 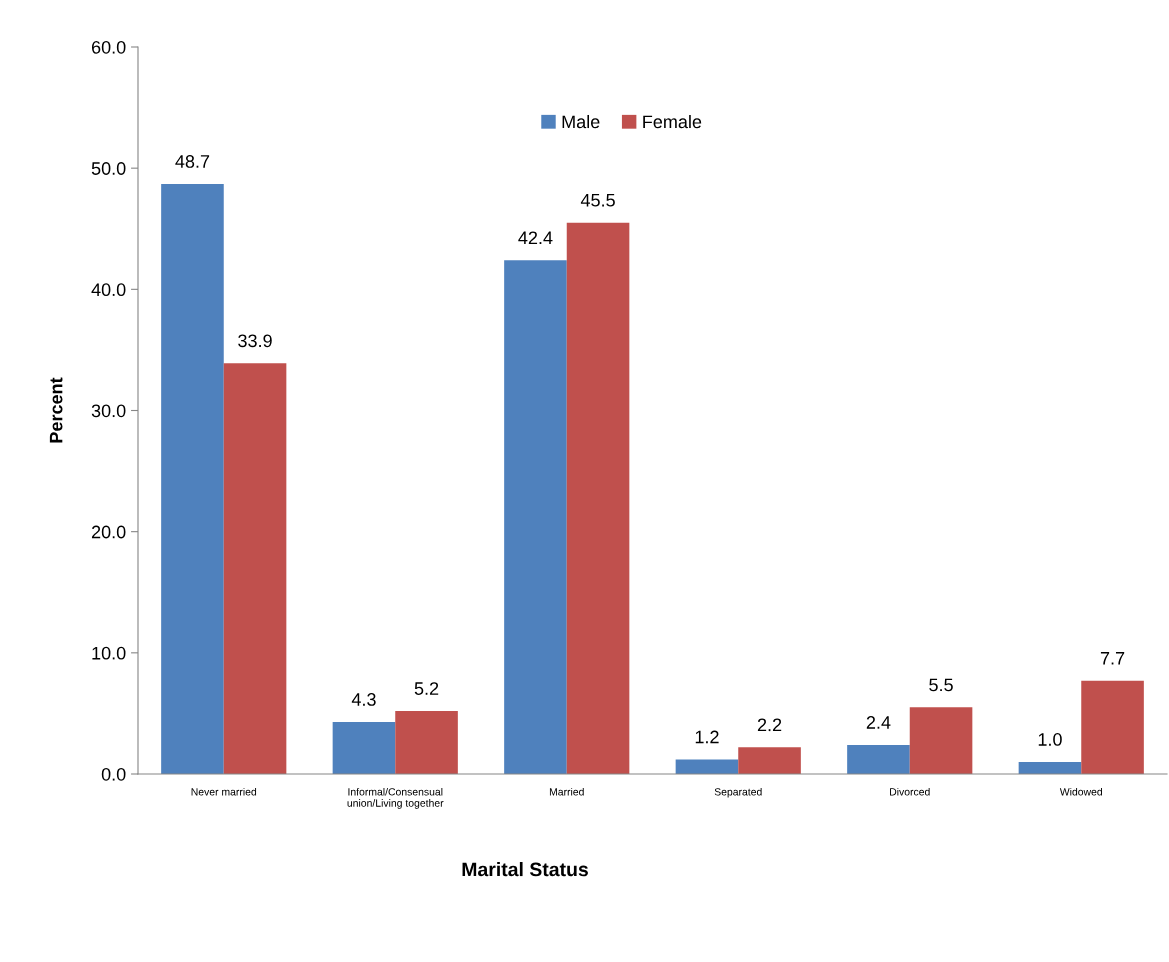 What do you see at coordinates (108, 168) in the screenshot?
I see `y-tick-label: 50.0` at bounding box center [108, 168].